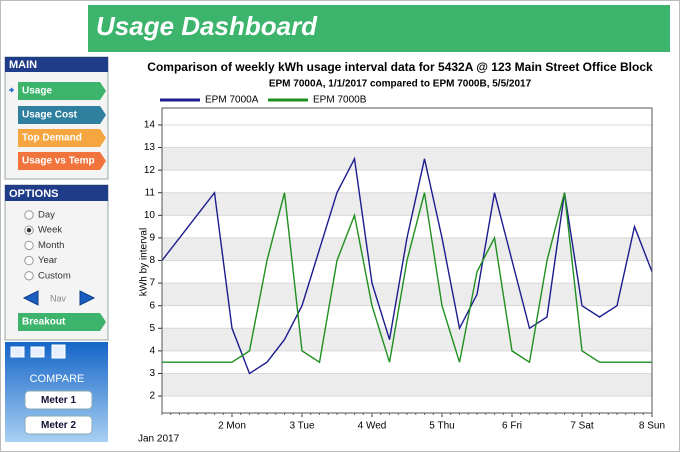  I want to click on x-tick-label: 8 Sun, so click(652, 426).